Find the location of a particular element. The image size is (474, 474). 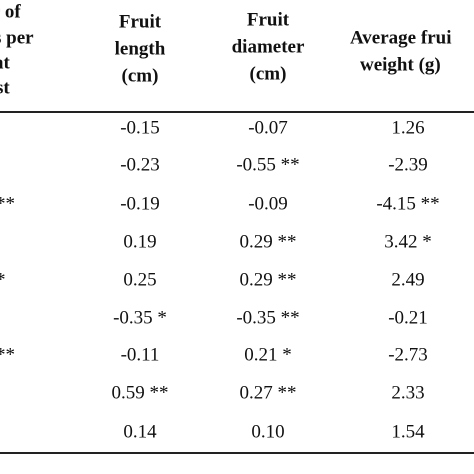

cell: -0.07 is located at coordinates (268, 128).